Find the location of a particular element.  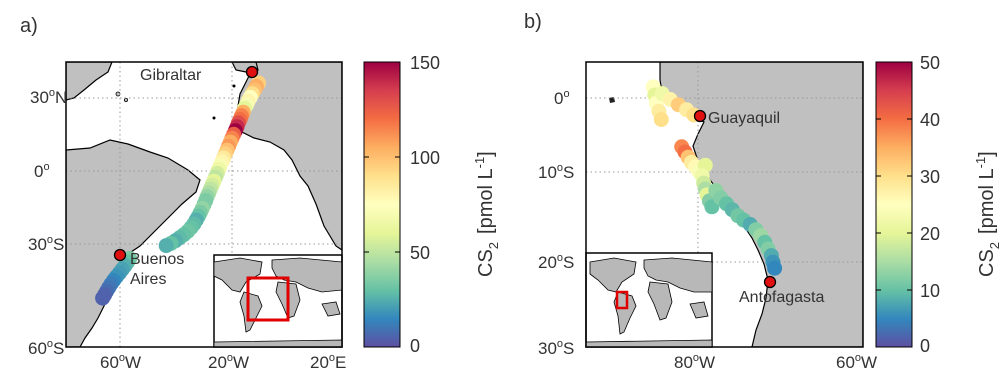

colorbar-a-tick-3: 0 is located at coordinates (415, 346).